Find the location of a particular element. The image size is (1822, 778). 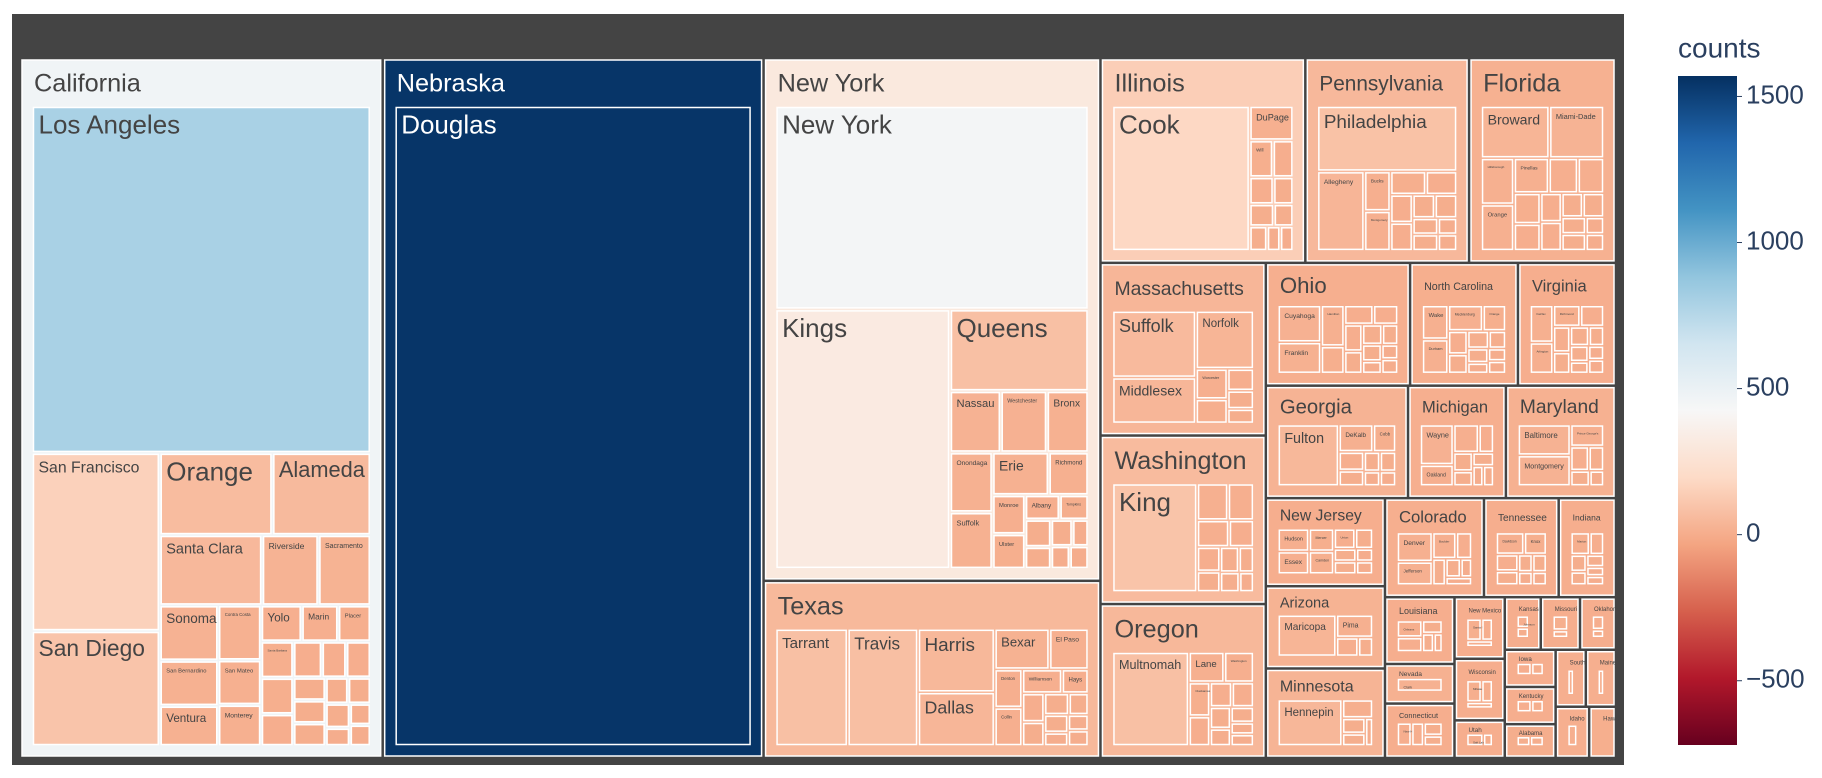

county-label: Will is located at coordinates (1259, 149).